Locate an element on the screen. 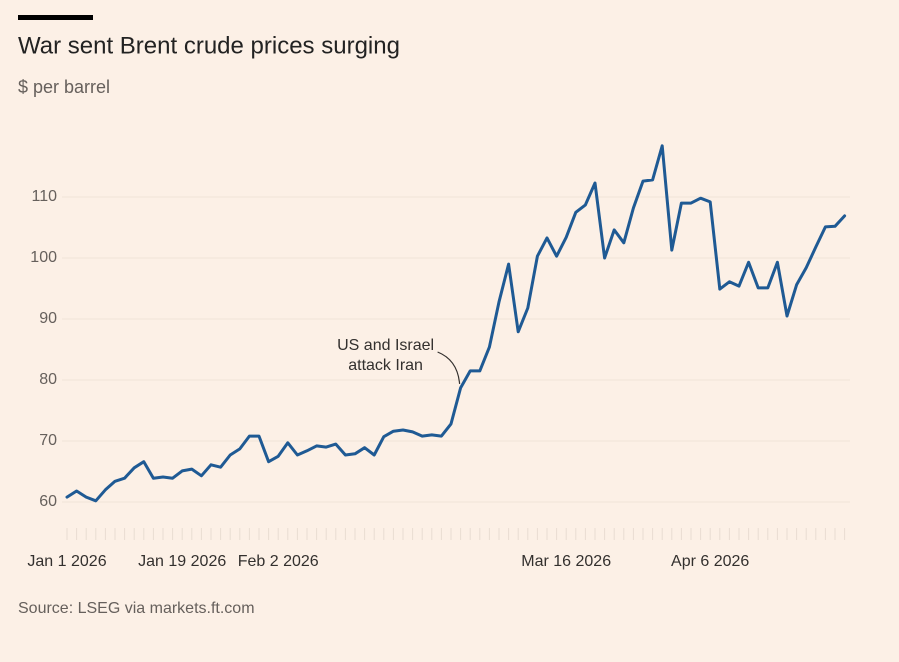 This screenshot has width=899, height=662. top-bar is located at coordinates (55, 17).